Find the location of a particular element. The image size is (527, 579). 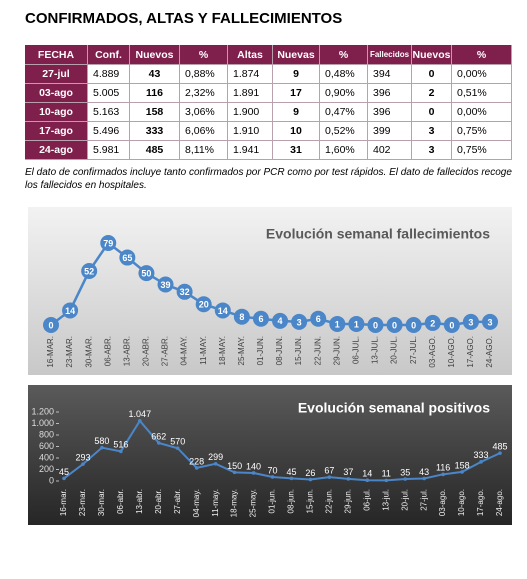

x-tick-label: 27-ABR. is located at coordinates (165, 351).